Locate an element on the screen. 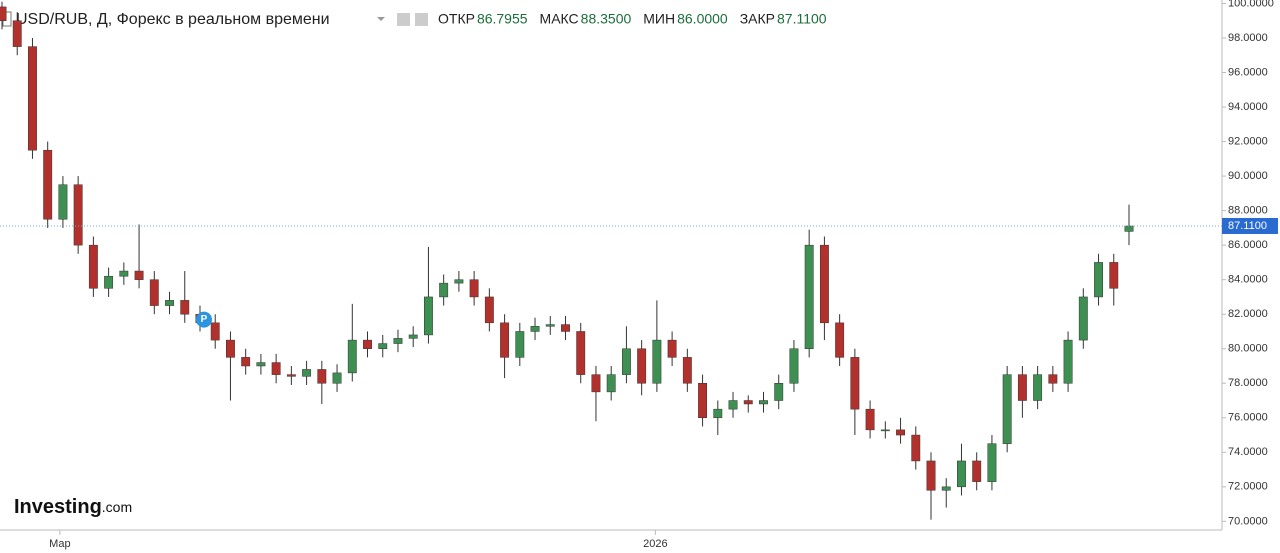 The image size is (1280, 553). event-marker-label: P is located at coordinates (204, 319).